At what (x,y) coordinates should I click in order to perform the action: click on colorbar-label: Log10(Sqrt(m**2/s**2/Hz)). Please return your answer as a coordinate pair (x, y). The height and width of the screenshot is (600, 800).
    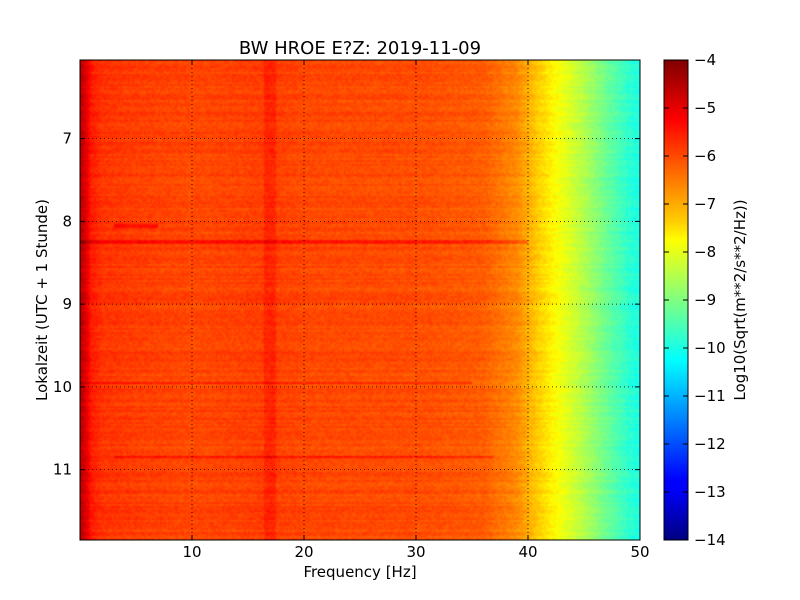
    Looking at the image, I should click on (740, 299).